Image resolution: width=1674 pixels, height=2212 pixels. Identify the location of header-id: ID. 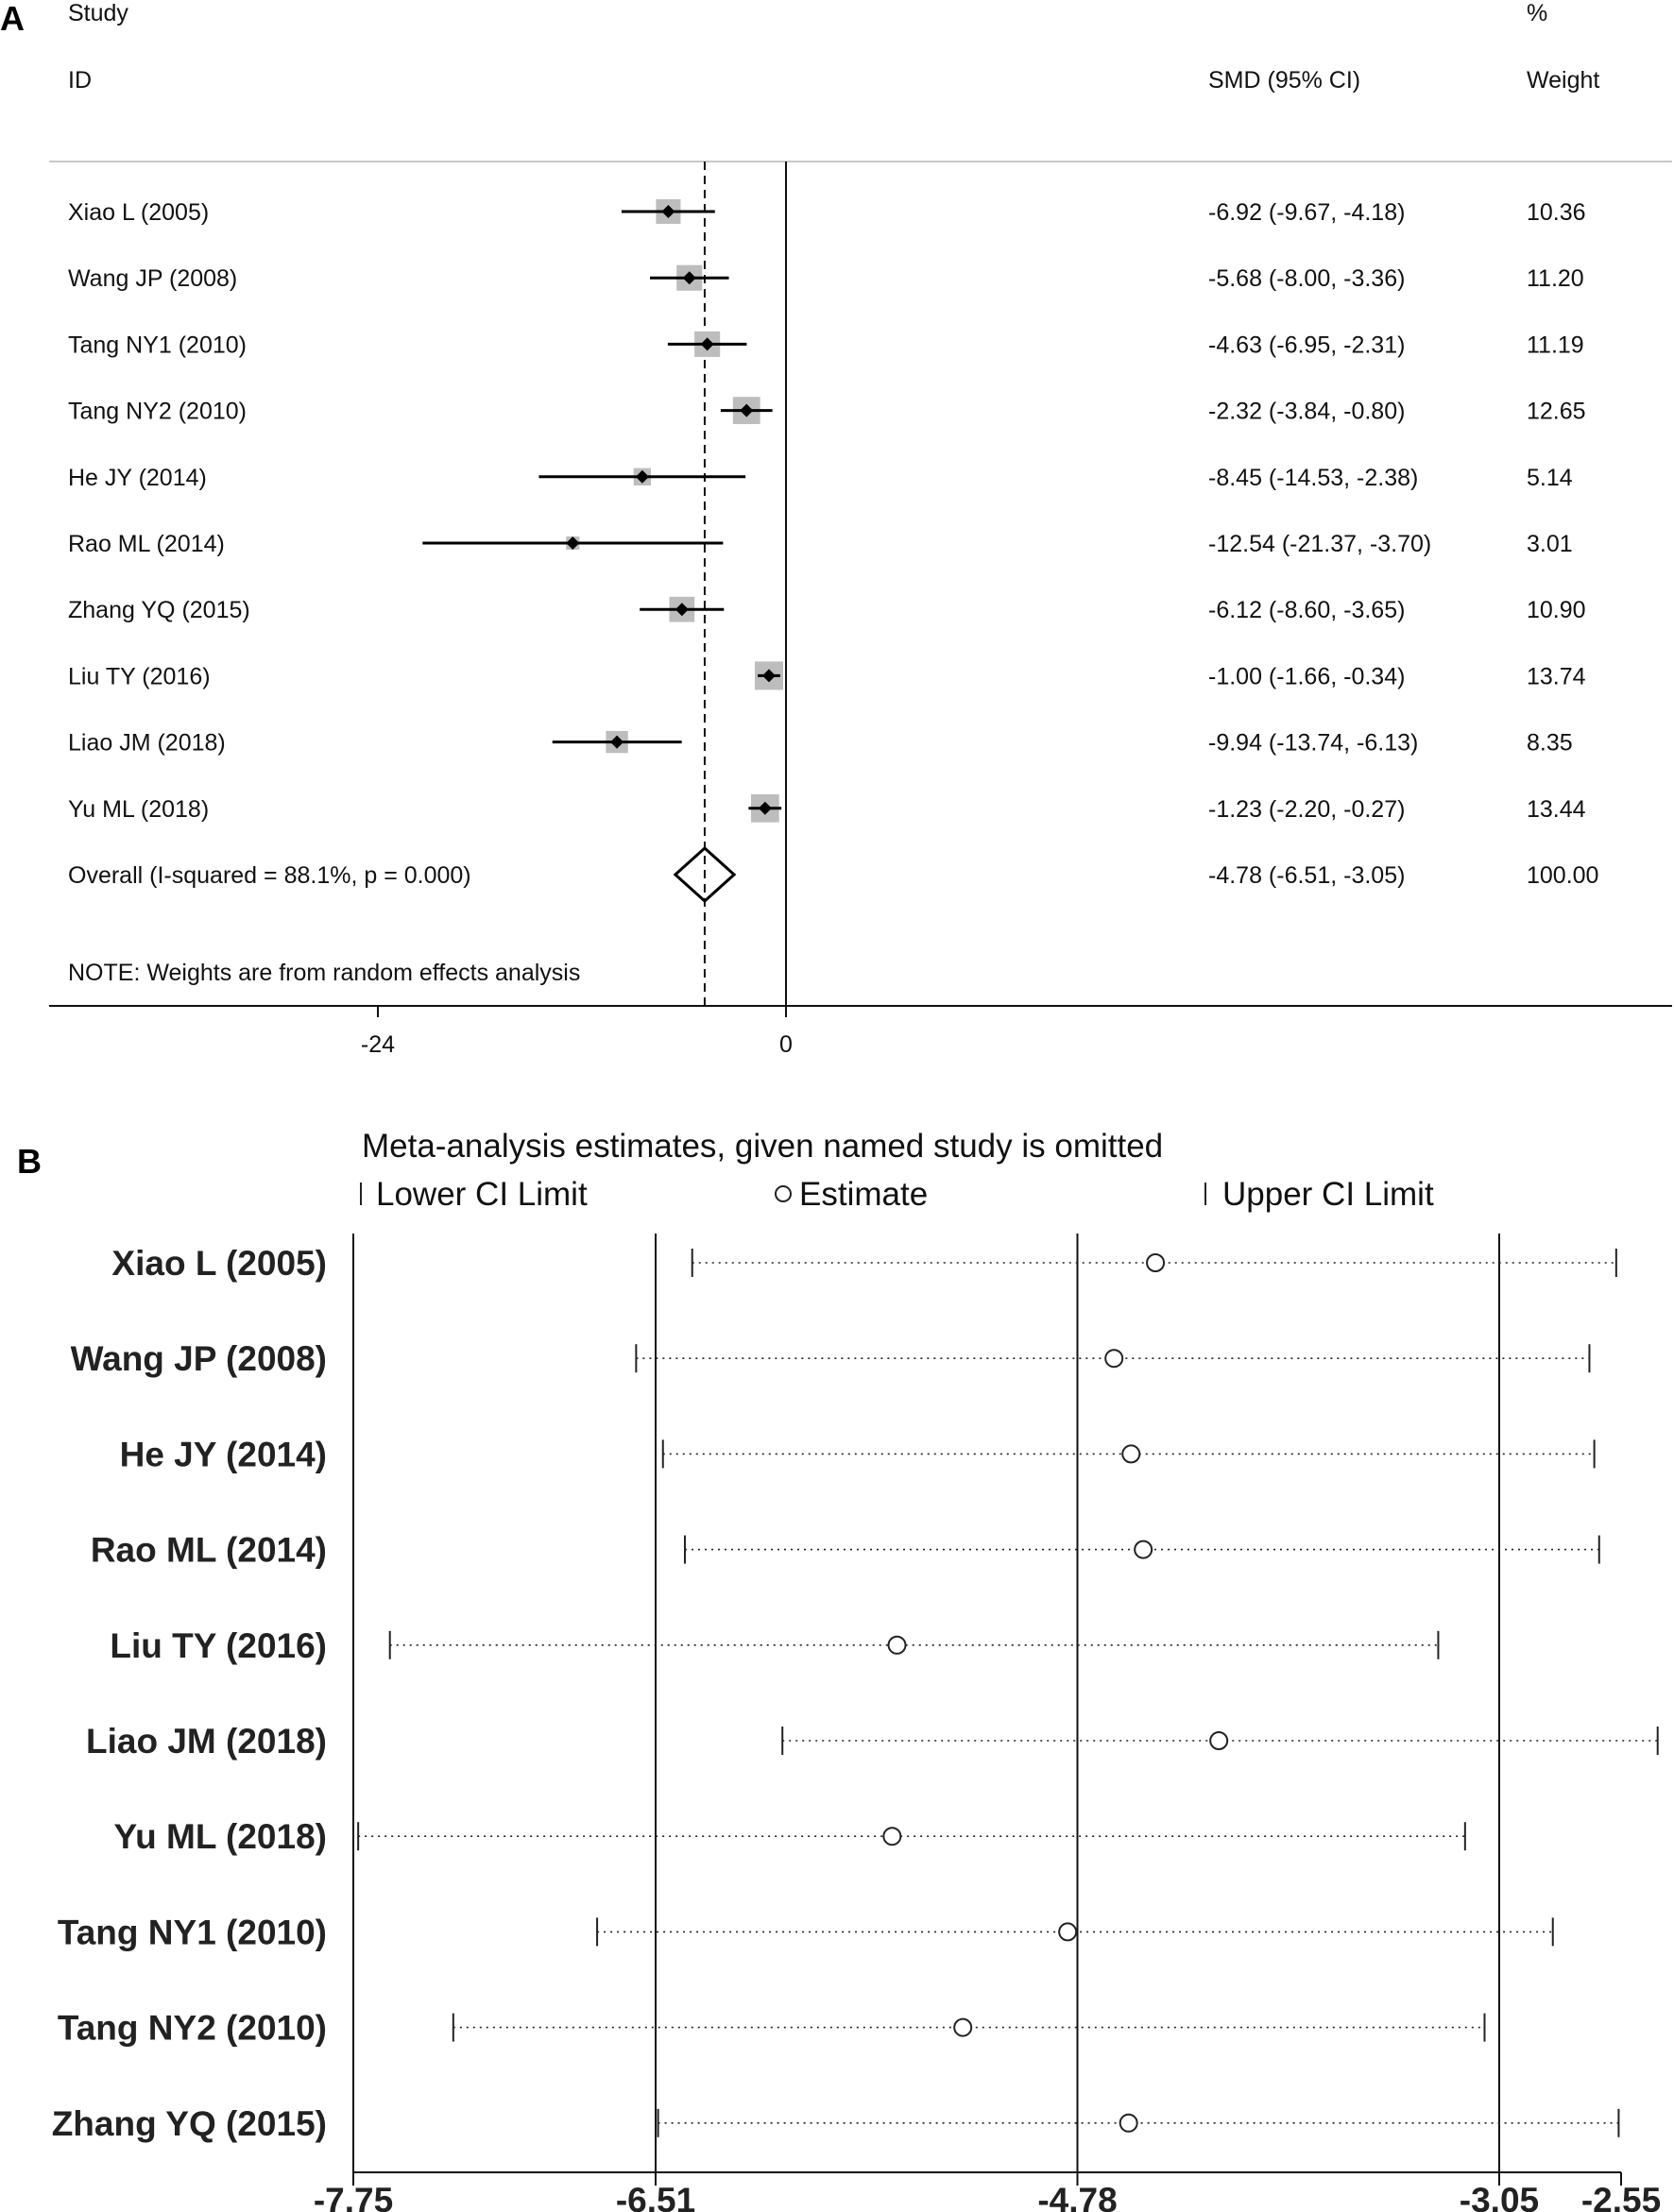
(80, 80).